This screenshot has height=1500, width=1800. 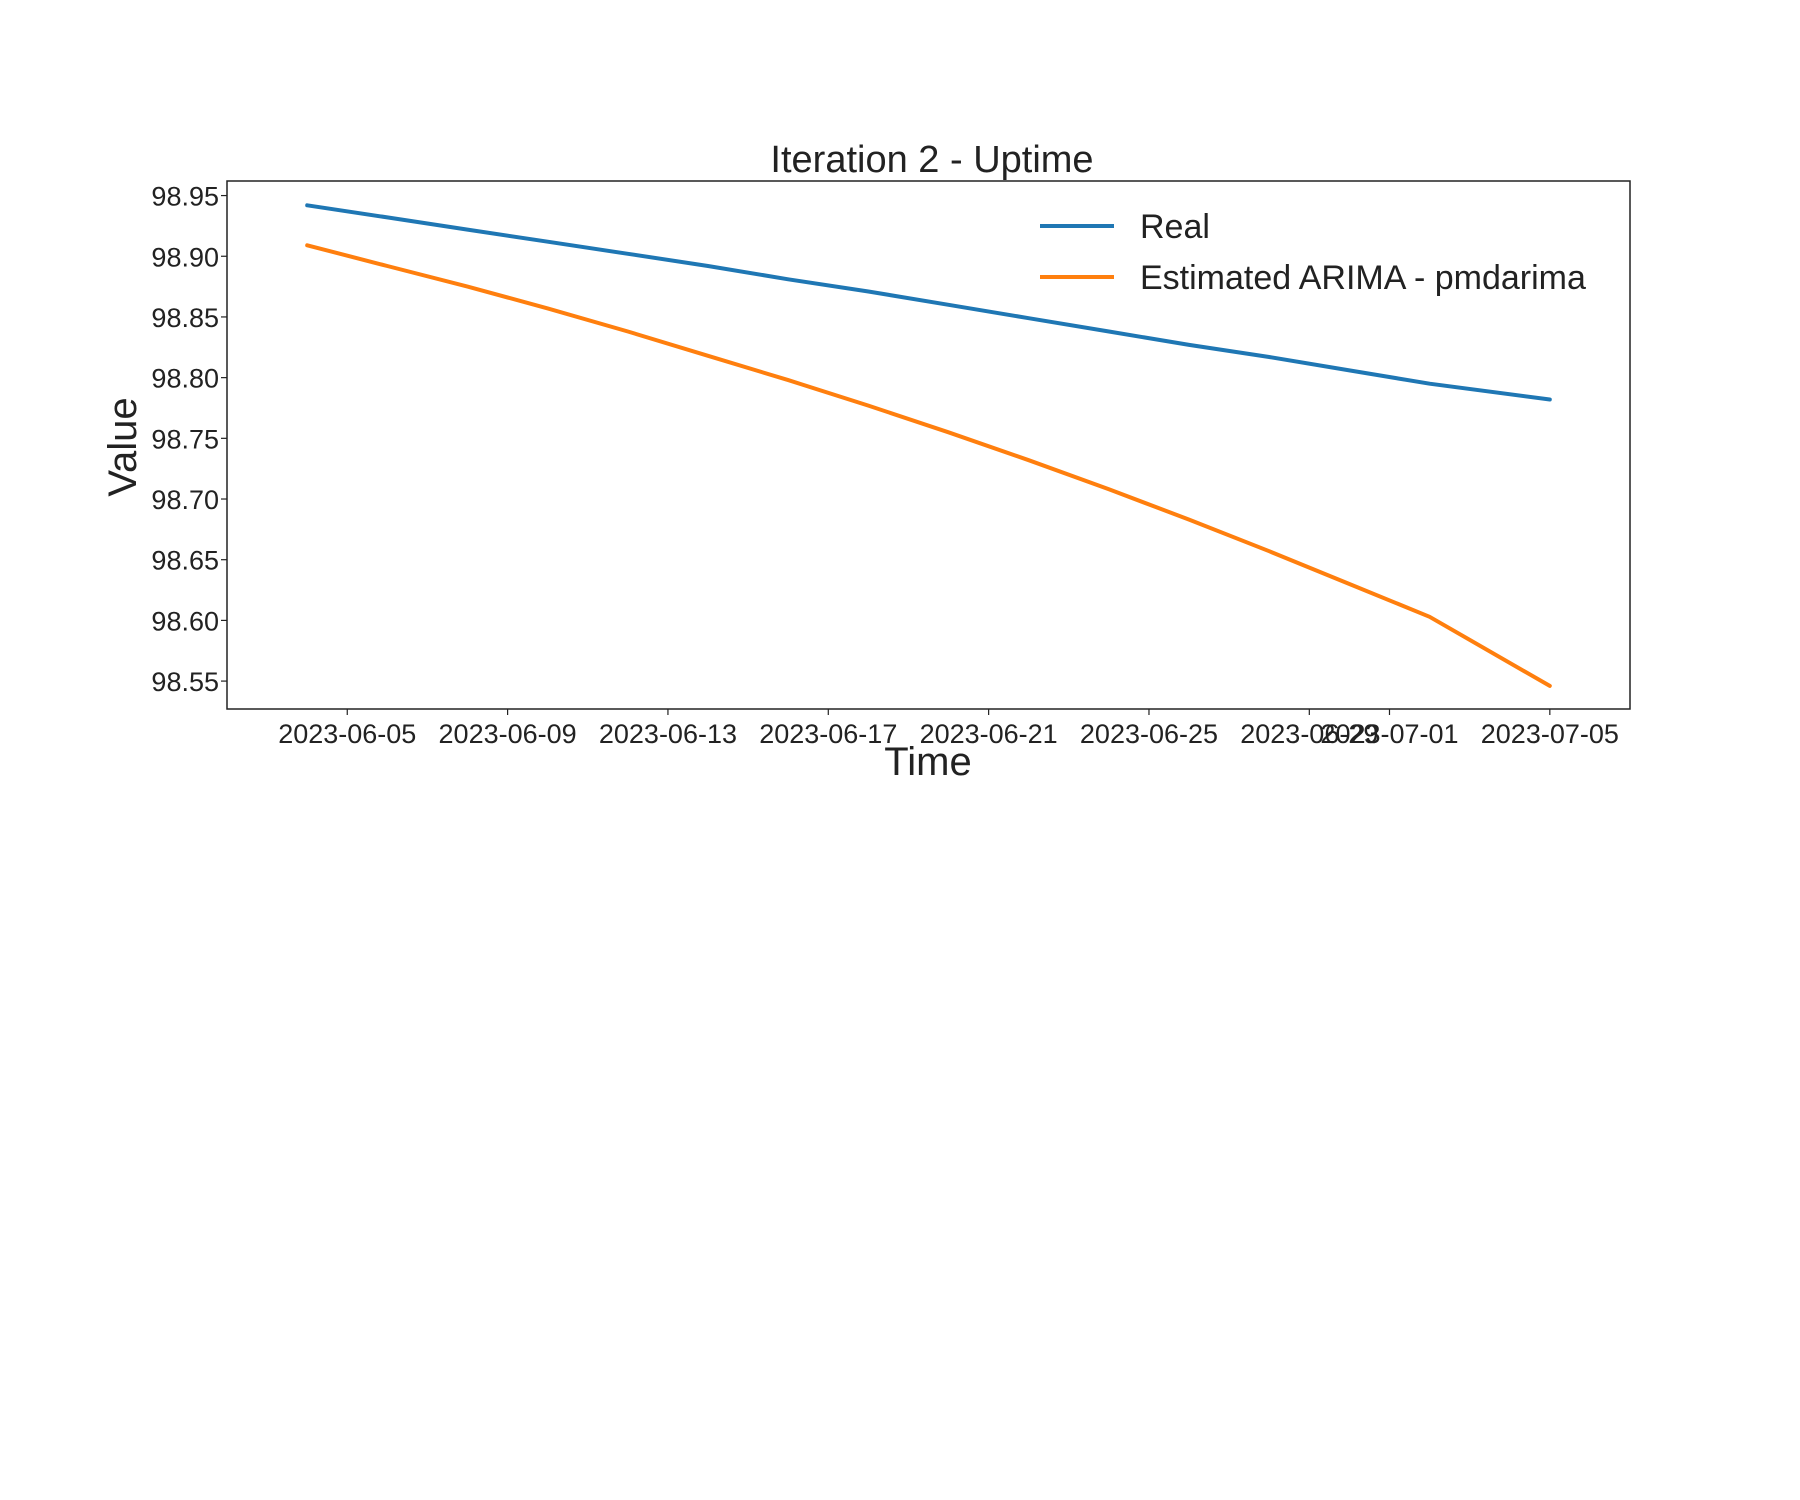 I want to click on x-tick-label: 2023-06-17, so click(x=828, y=734).